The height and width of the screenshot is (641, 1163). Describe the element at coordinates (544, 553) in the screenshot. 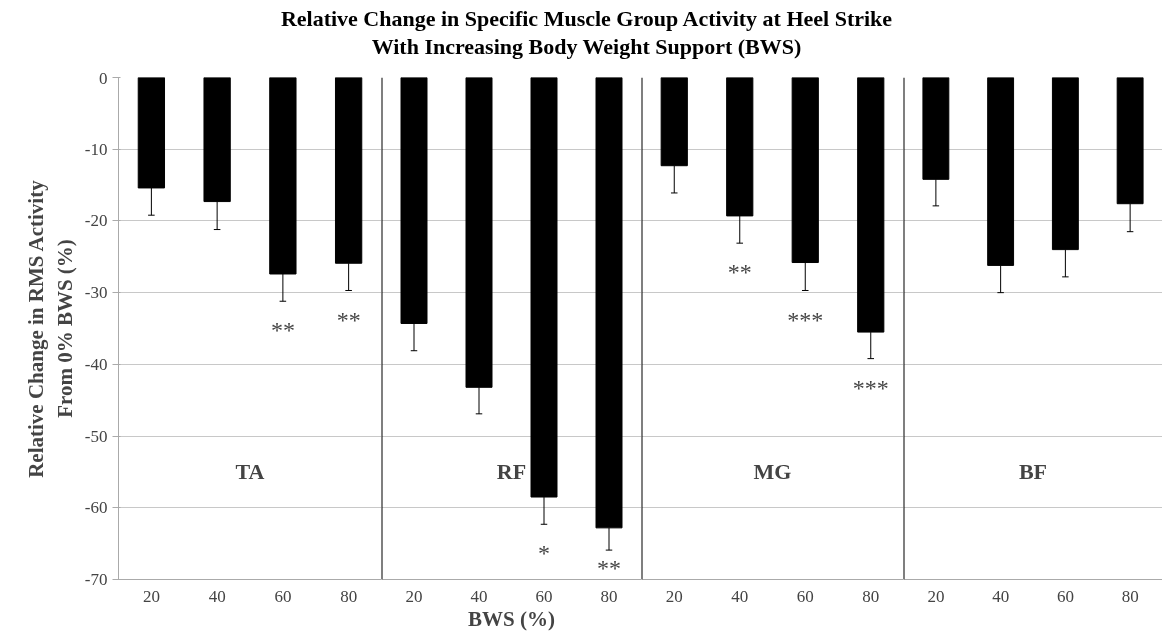

I see `data-label: *` at that location.